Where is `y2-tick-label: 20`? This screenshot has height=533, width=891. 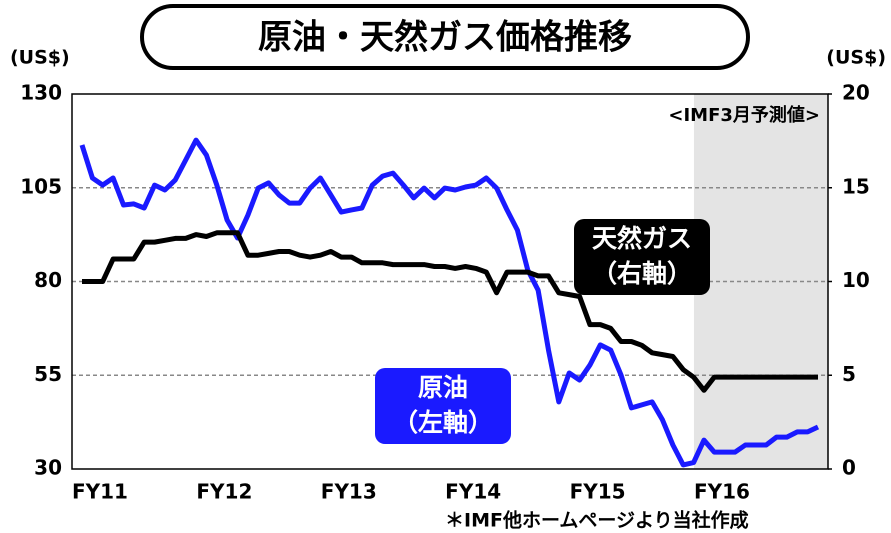
y2-tick-label: 20 is located at coordinates (856, 93).